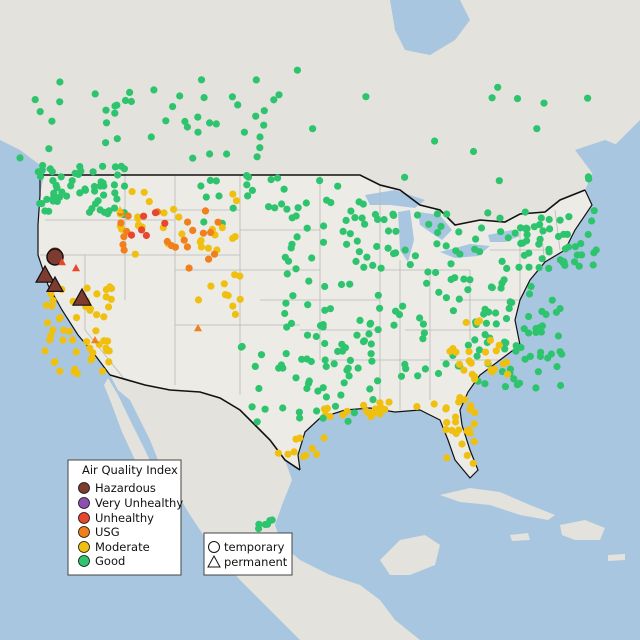 The width and height of the screenshot is (640, 640). I want to click on jamaica, so click(520, 537).